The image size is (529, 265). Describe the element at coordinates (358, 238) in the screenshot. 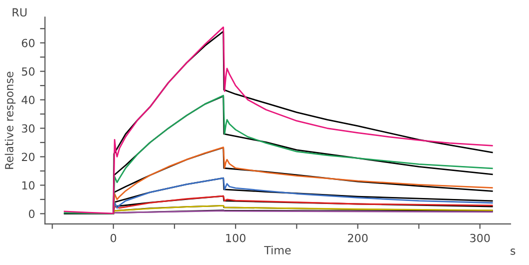

I see `x-tick-label: 200` at that location.